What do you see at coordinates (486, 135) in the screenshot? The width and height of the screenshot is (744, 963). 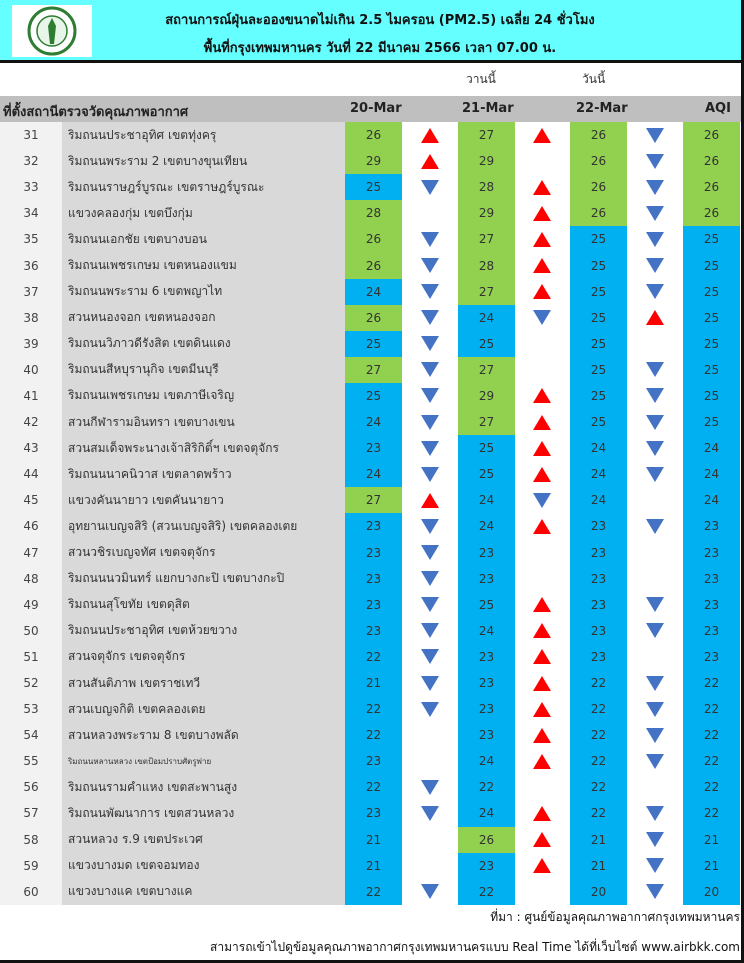 I see `pm25-value: 27` at bounding box center [486, 135].